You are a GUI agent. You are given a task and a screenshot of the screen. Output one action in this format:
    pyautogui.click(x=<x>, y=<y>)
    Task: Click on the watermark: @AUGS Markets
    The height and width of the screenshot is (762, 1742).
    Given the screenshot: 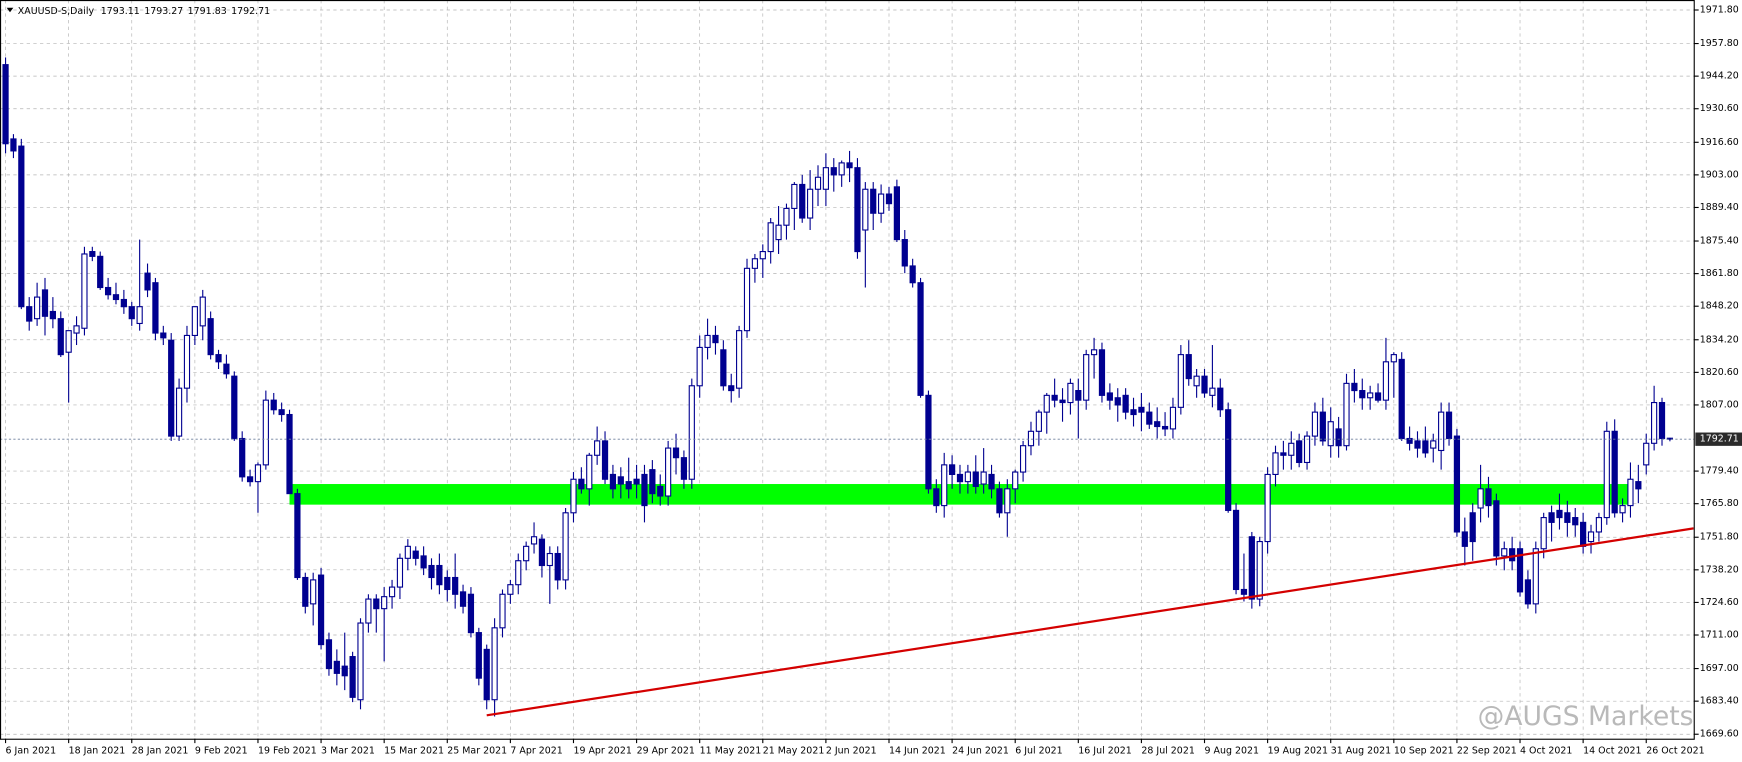 What is the action you would take?
    pyautogui.click(x=1586, y=716)
    